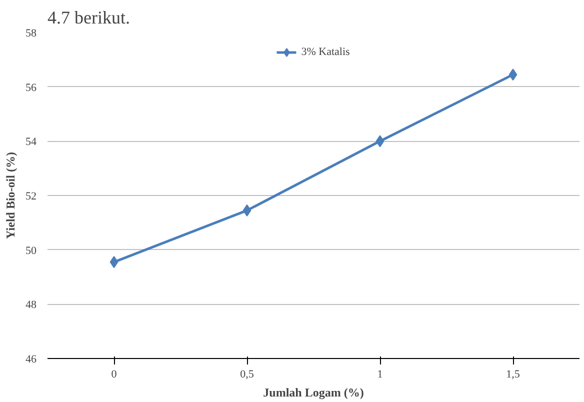  Describe the element at coordinates (31, 196) in the screenshot. I see `y-tick-label: 52` at that location.